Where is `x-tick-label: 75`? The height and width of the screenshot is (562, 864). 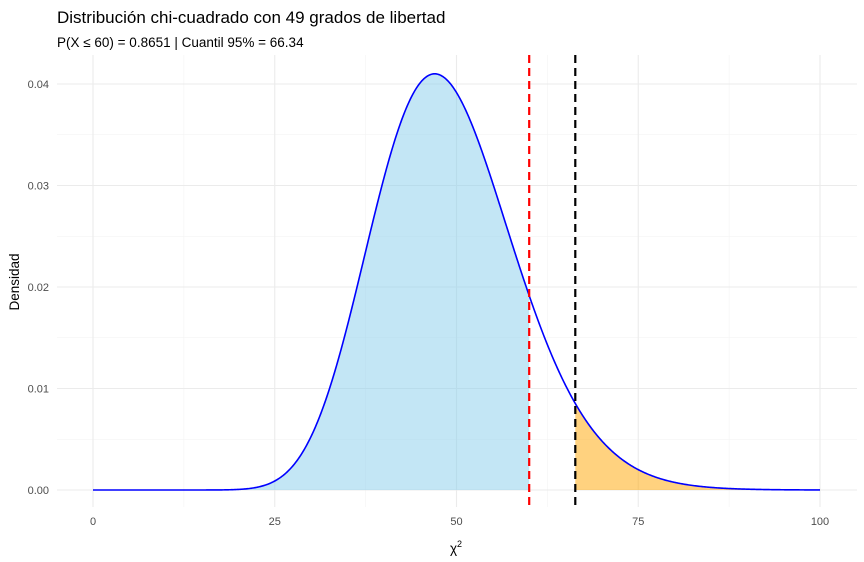 x-tick-label: 75 is located at coordinates (638, 522).